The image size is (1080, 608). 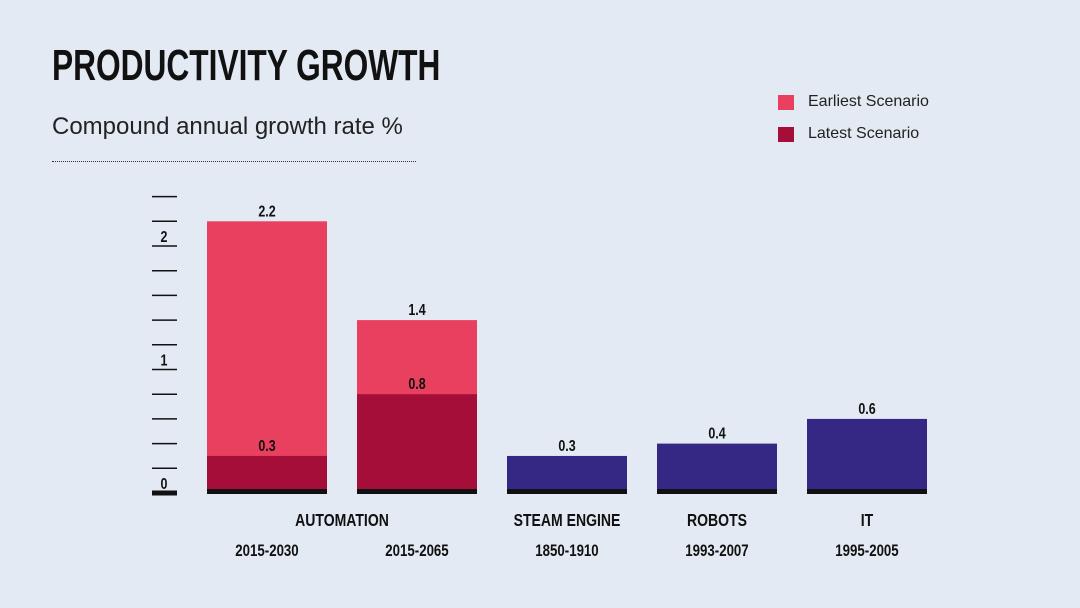 I want to click on legend: Earliest Scenario Latest Scenario, so click(x=853, y=118).